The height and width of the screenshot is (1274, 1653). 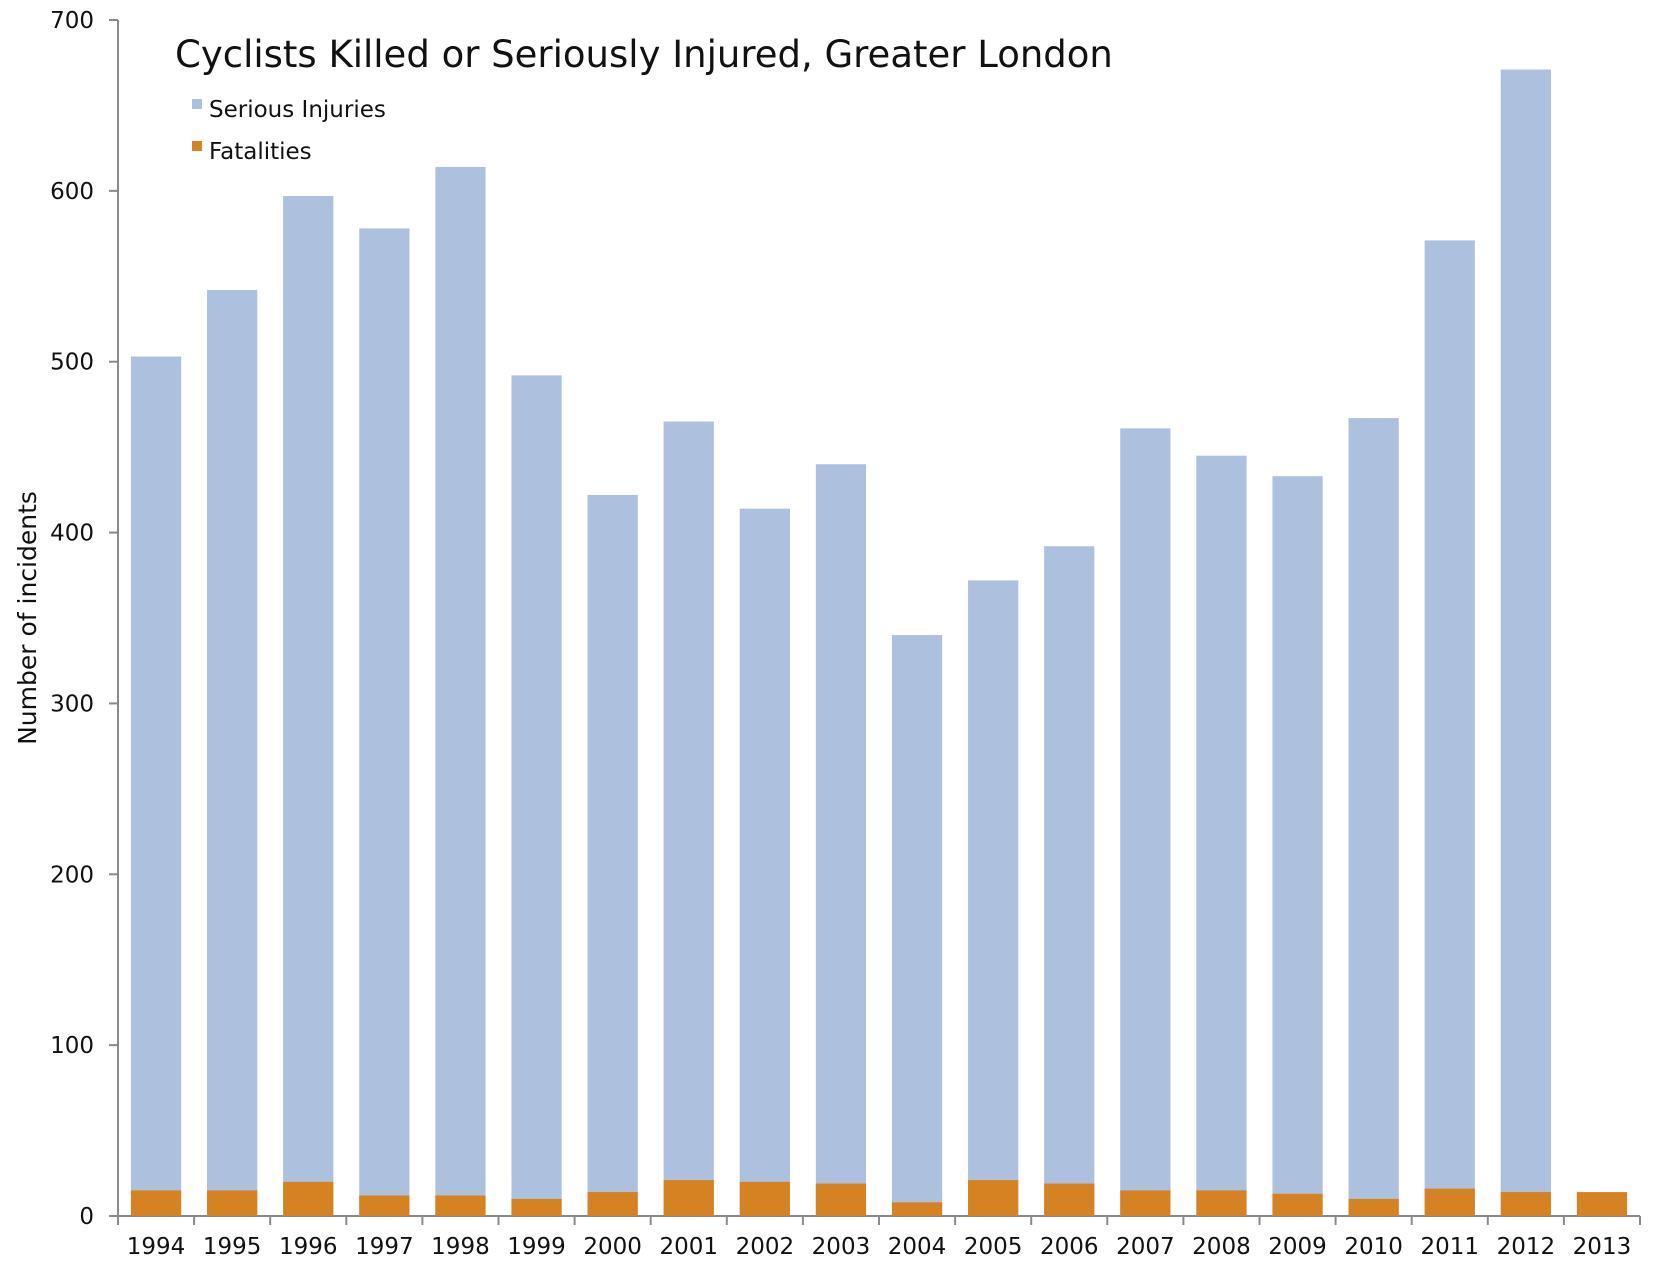 I want to click on bar-fatalities-1995, so click(x=232, y=1203).